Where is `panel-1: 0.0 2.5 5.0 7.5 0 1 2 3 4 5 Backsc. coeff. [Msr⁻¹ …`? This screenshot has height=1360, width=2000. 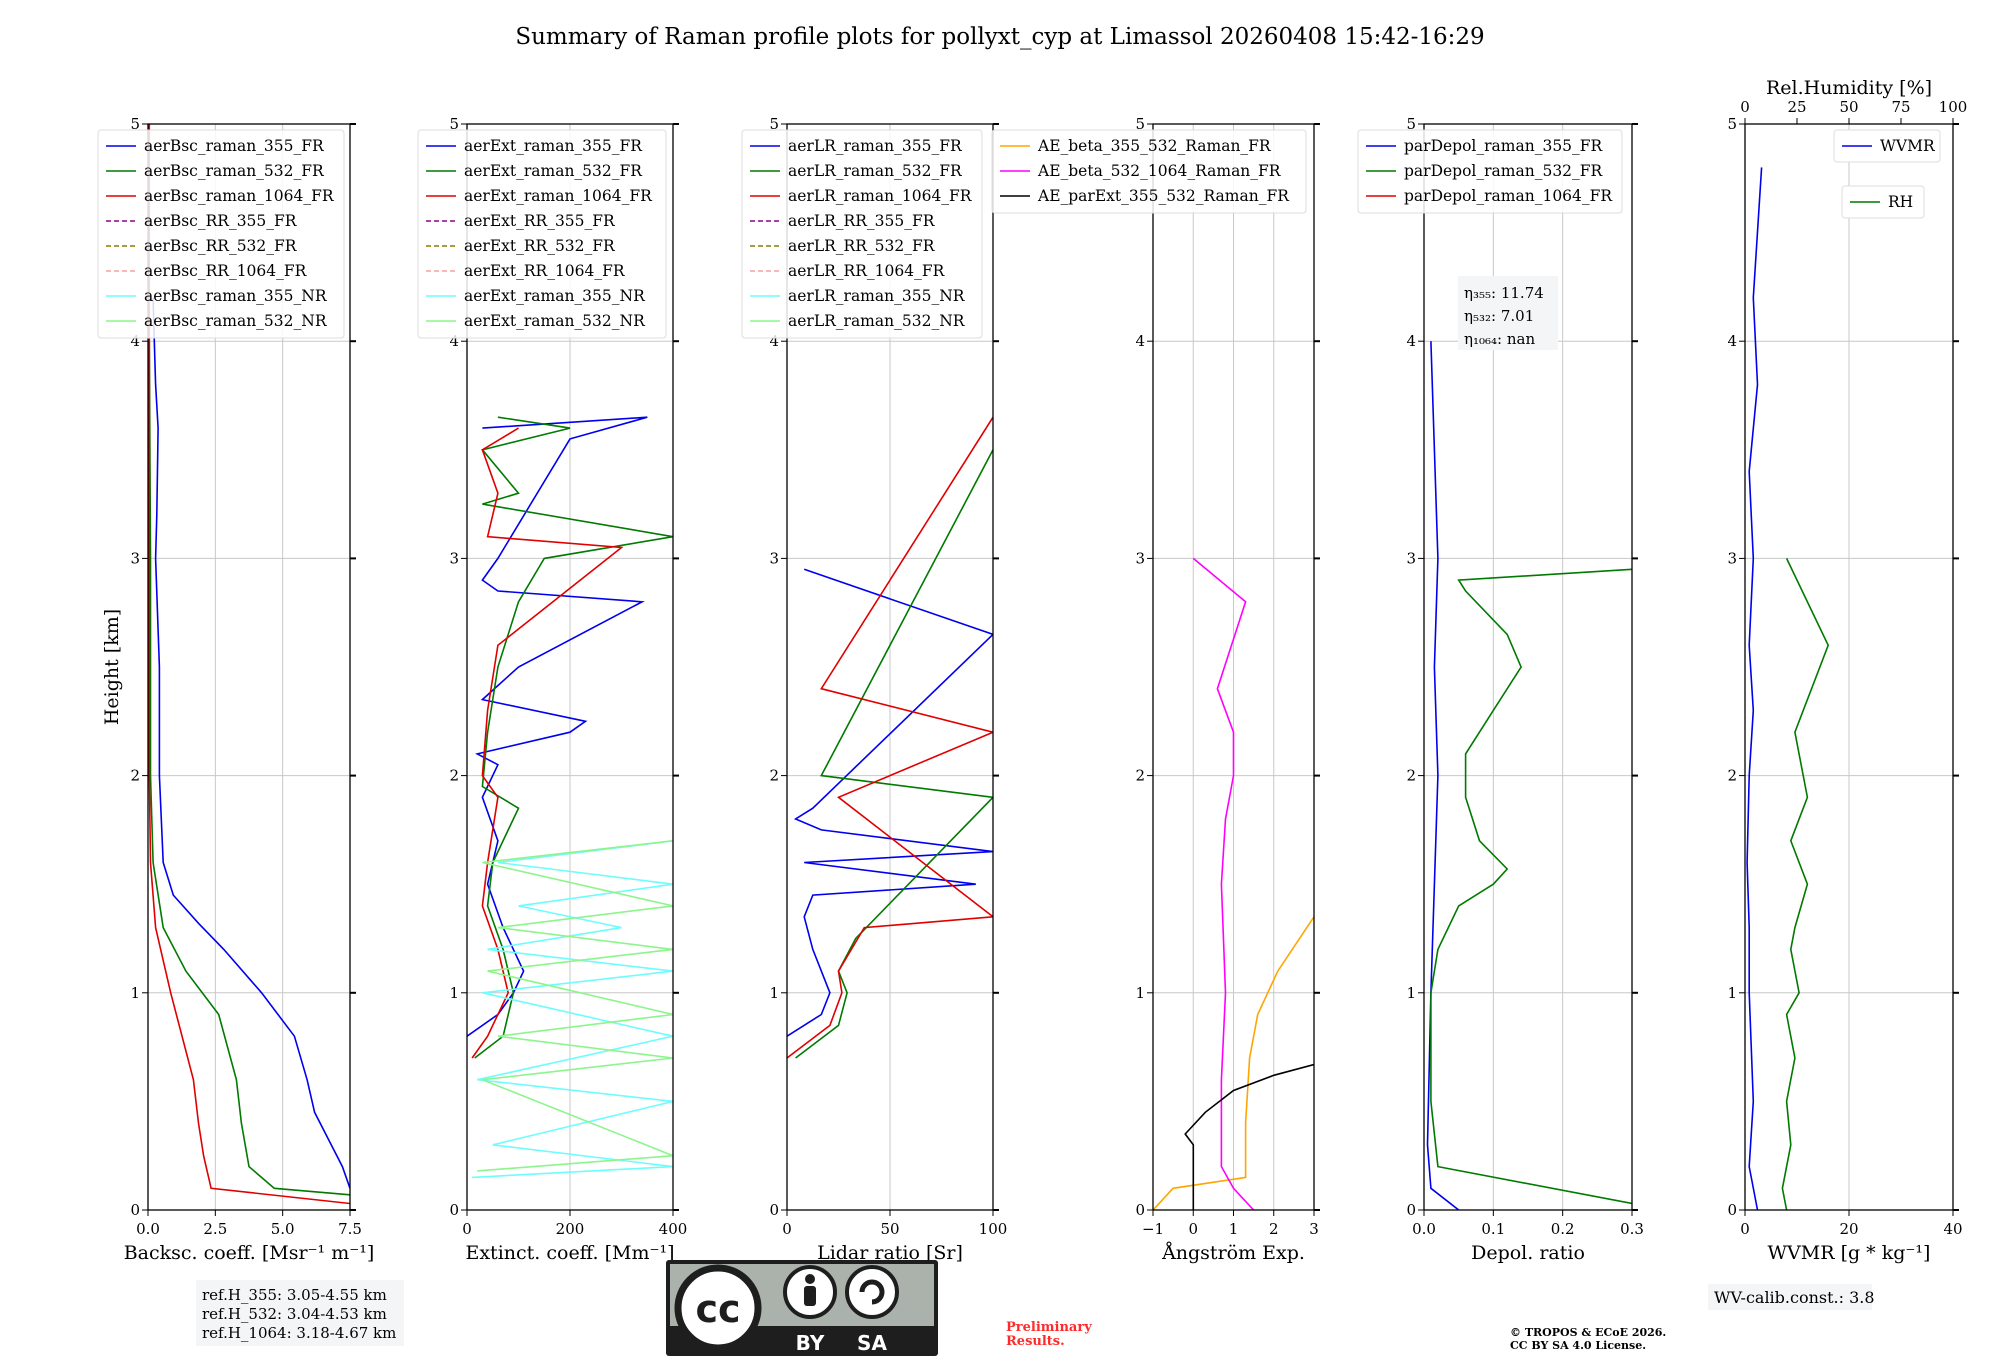
panel-1: 0.0 2.5 5.0 7.5 0 1 2 3 4 5 Backsc. coeff. [Msr⁻¹ … is located at coordinates (235, 689).